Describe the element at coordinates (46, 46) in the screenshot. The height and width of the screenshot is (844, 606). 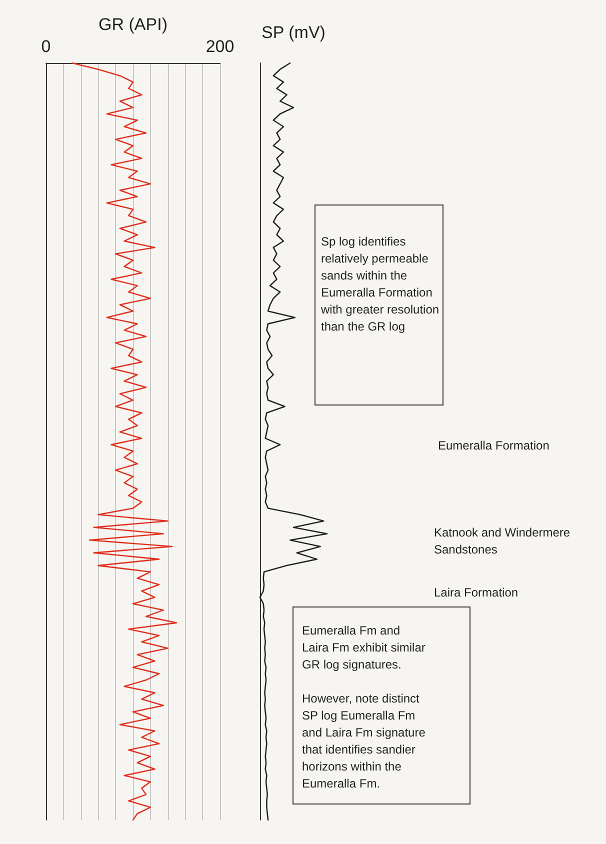
I see `x-tick-label: 0` at that location.